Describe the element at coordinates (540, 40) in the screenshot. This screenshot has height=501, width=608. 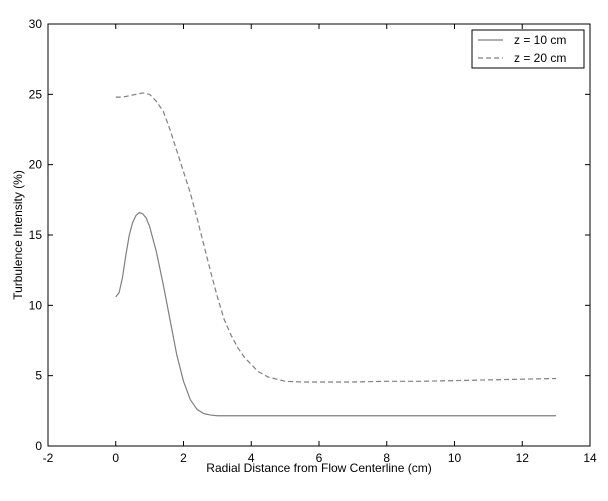
I see `legend-label-z10: z = 10 cm` at that location.